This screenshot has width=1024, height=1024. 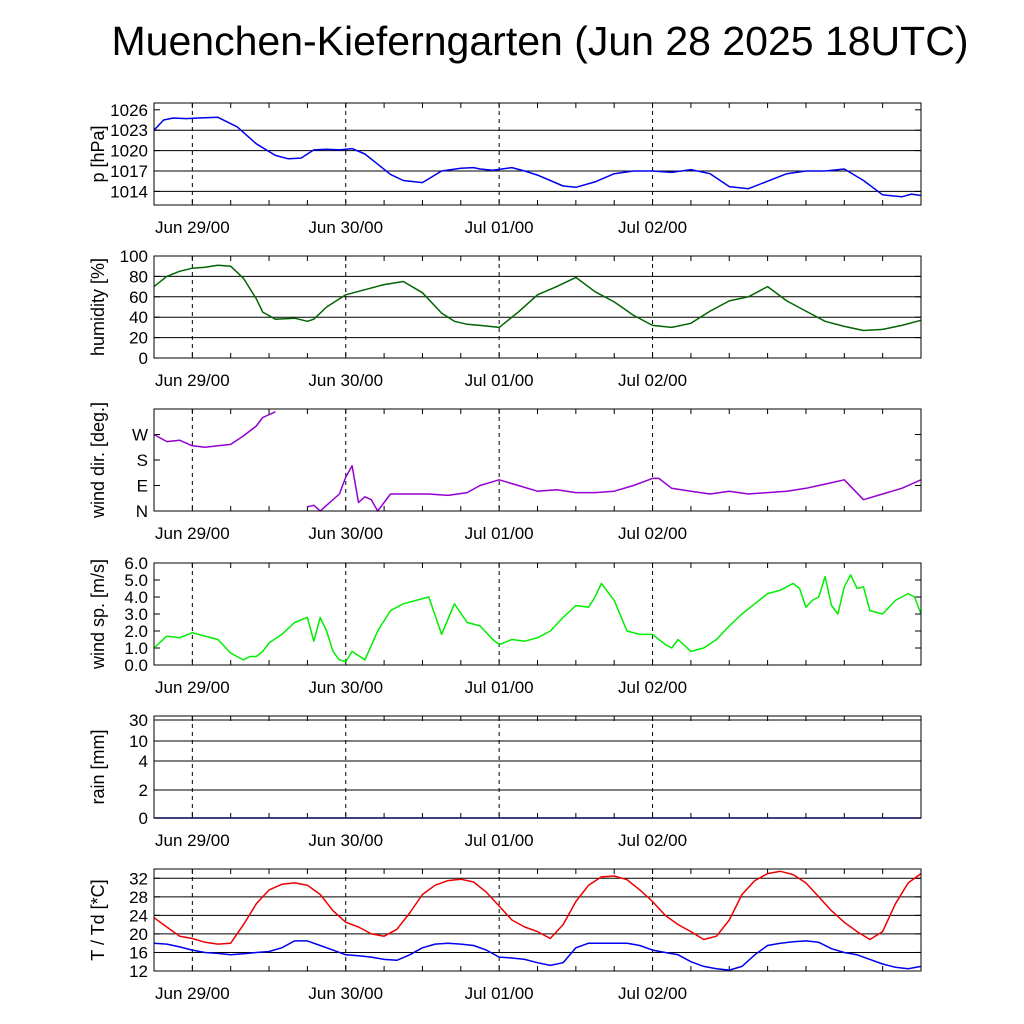 I want to click on rain-y-tick-label: 10, so click(x=138, y=741).